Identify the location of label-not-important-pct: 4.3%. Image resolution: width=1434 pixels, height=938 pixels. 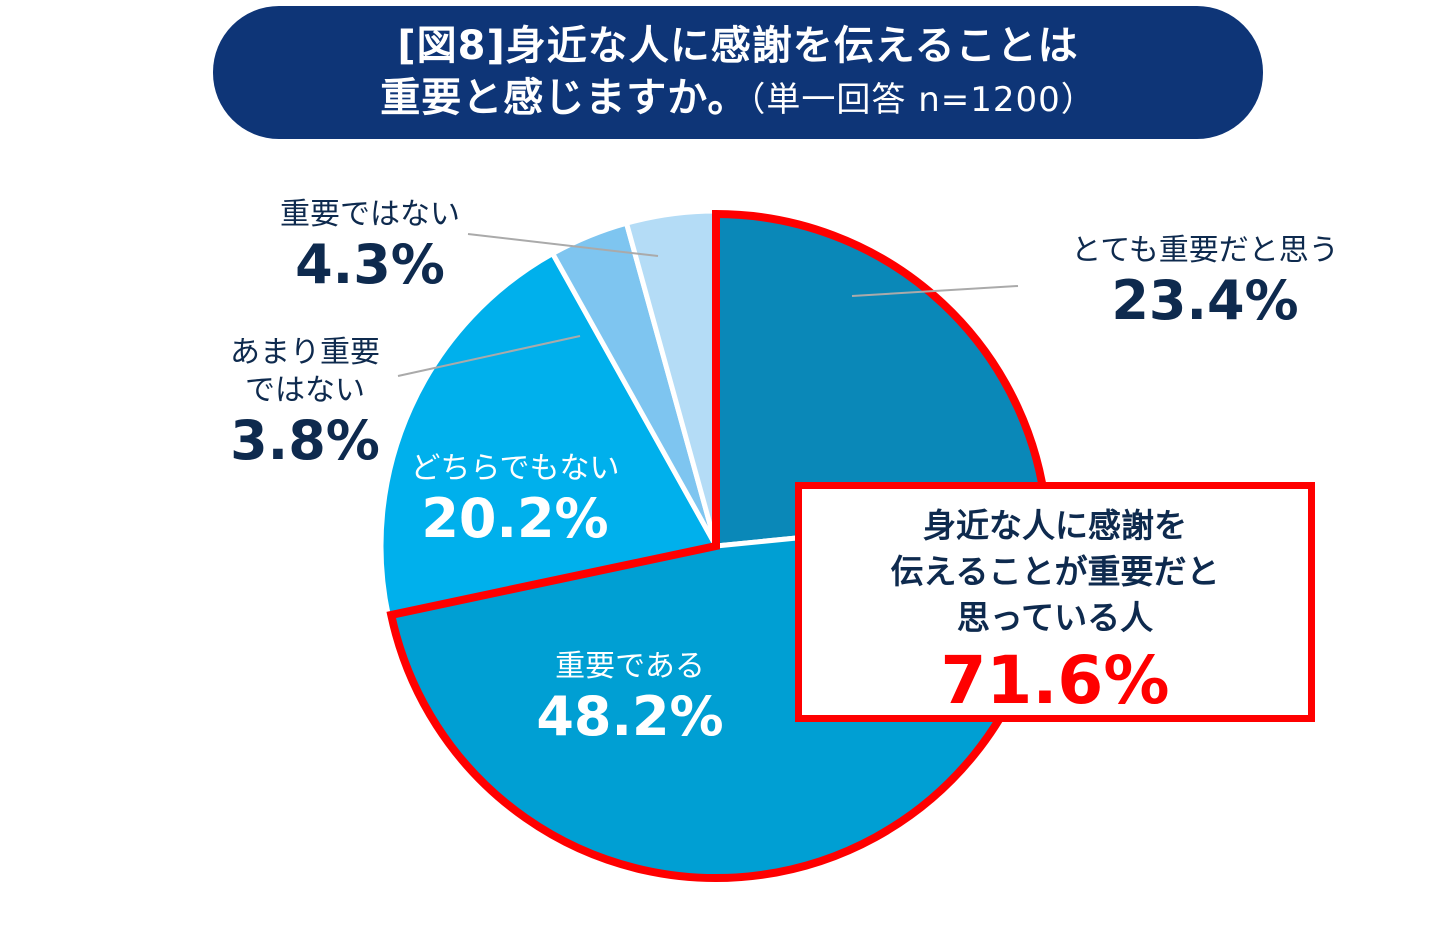
(370, 264).